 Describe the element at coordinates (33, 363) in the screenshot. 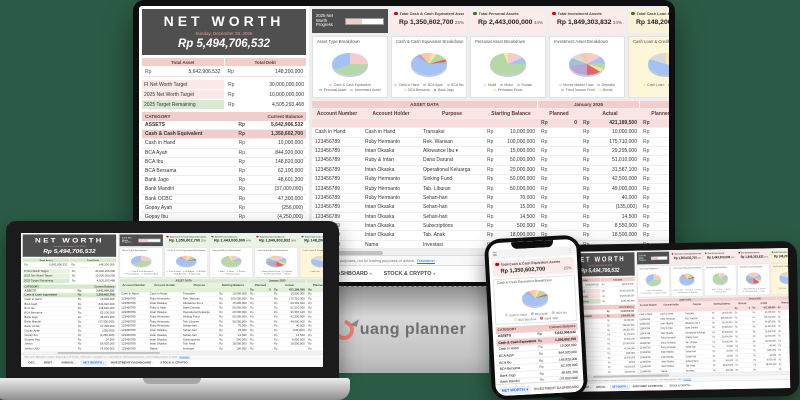

I see `sheet-tab: DEC ▾` at that location.